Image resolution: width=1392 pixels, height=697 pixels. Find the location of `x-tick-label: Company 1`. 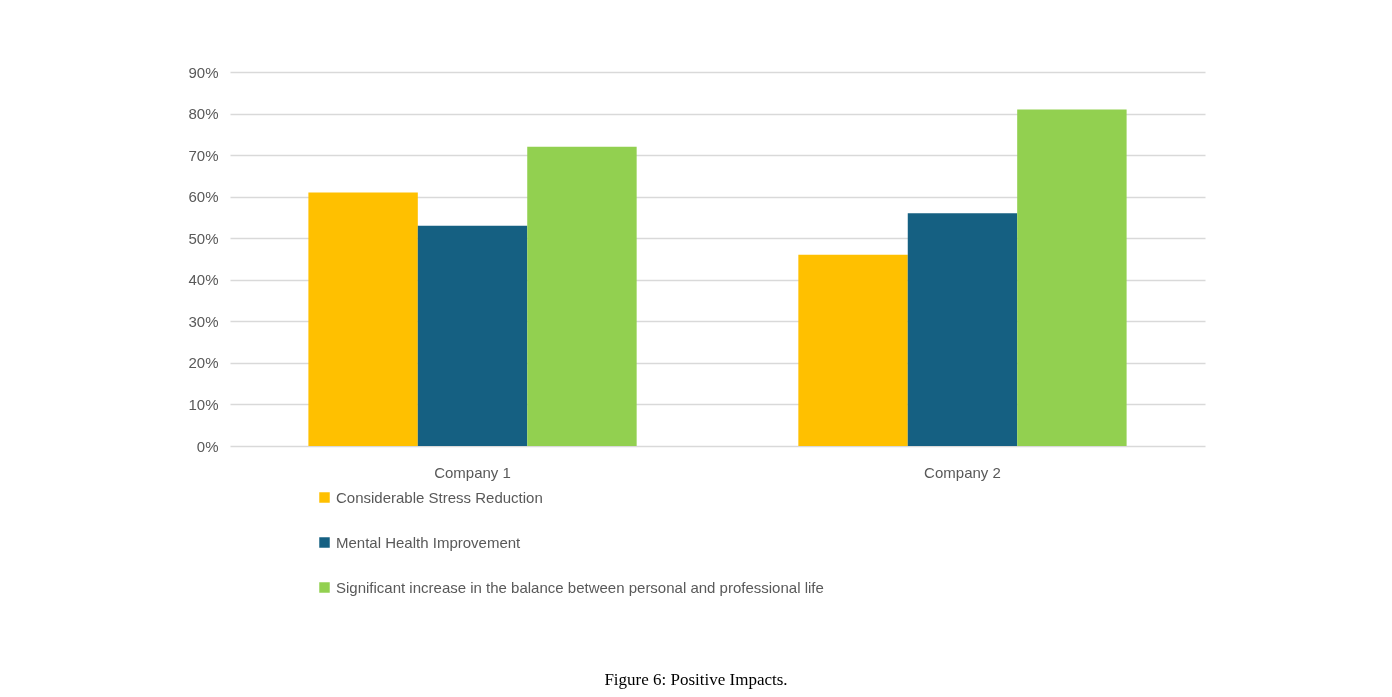

x-tick-label: Company 1 is located at coordinates (472, 472).